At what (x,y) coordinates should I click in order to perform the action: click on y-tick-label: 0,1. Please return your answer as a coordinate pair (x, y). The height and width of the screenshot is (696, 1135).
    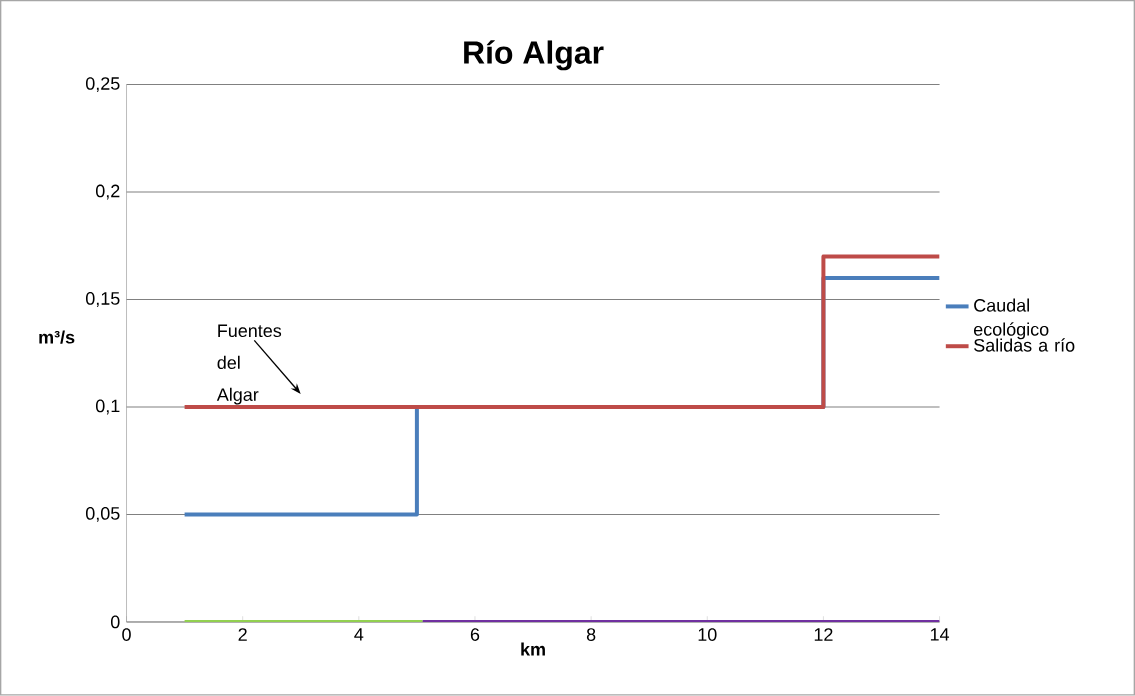
    Looking at the image, I should click on (107, 407).